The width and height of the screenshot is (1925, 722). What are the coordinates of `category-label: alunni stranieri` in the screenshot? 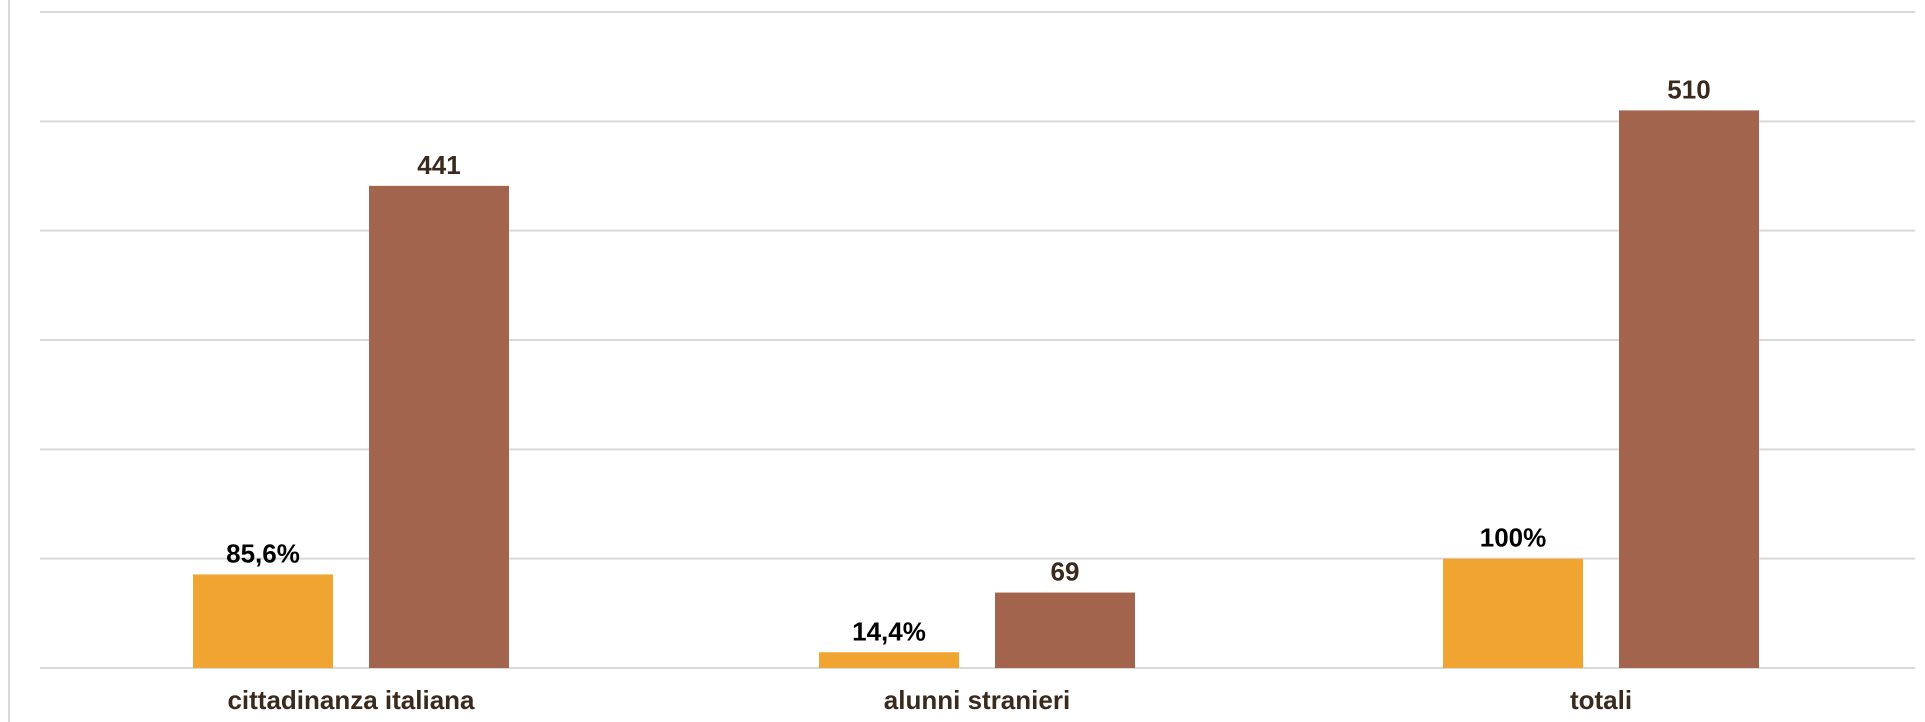 It's located at (977, 700).